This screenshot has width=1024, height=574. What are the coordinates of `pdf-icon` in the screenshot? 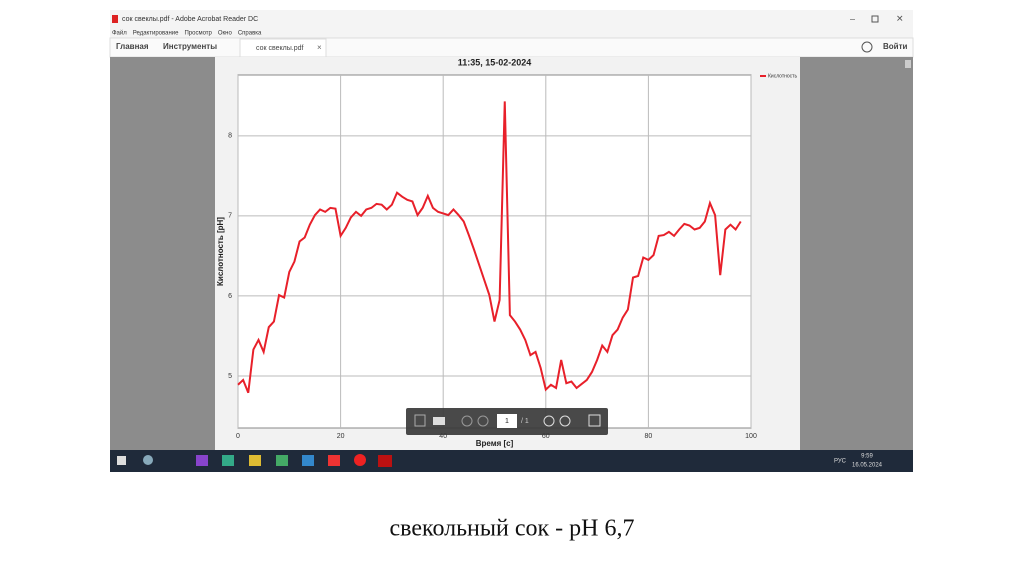 It's located at (115, 19).